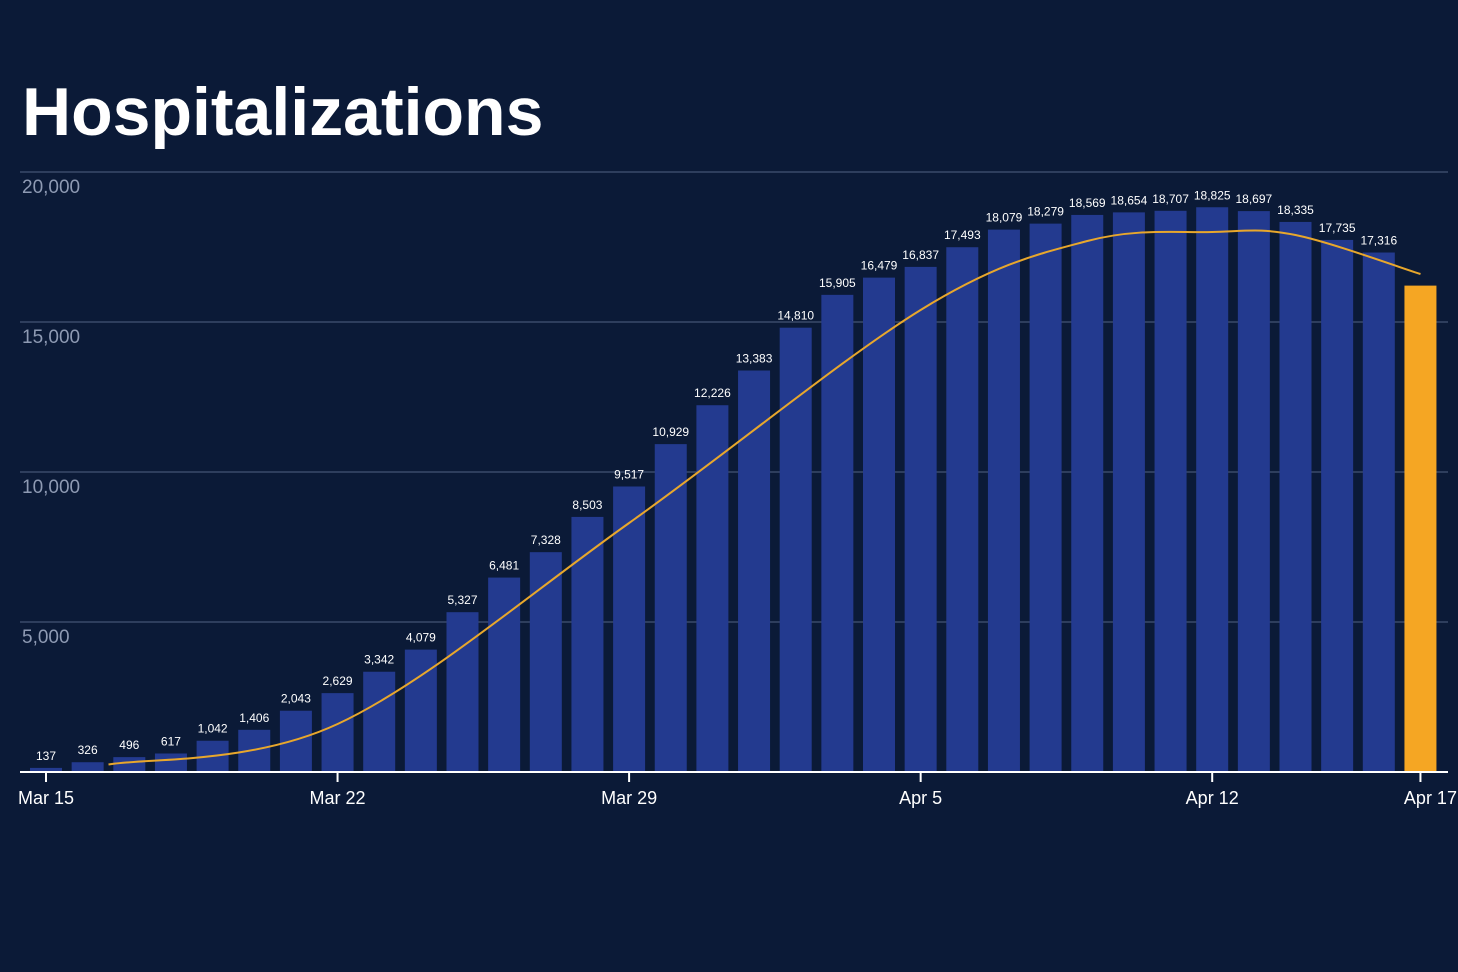 The height and width of the screenshot is (972, 1458). What do you see at coordinates (46, 637) in the screenshot?
I see `y-tick-label: 5,000` at bounding box center [46, 637].